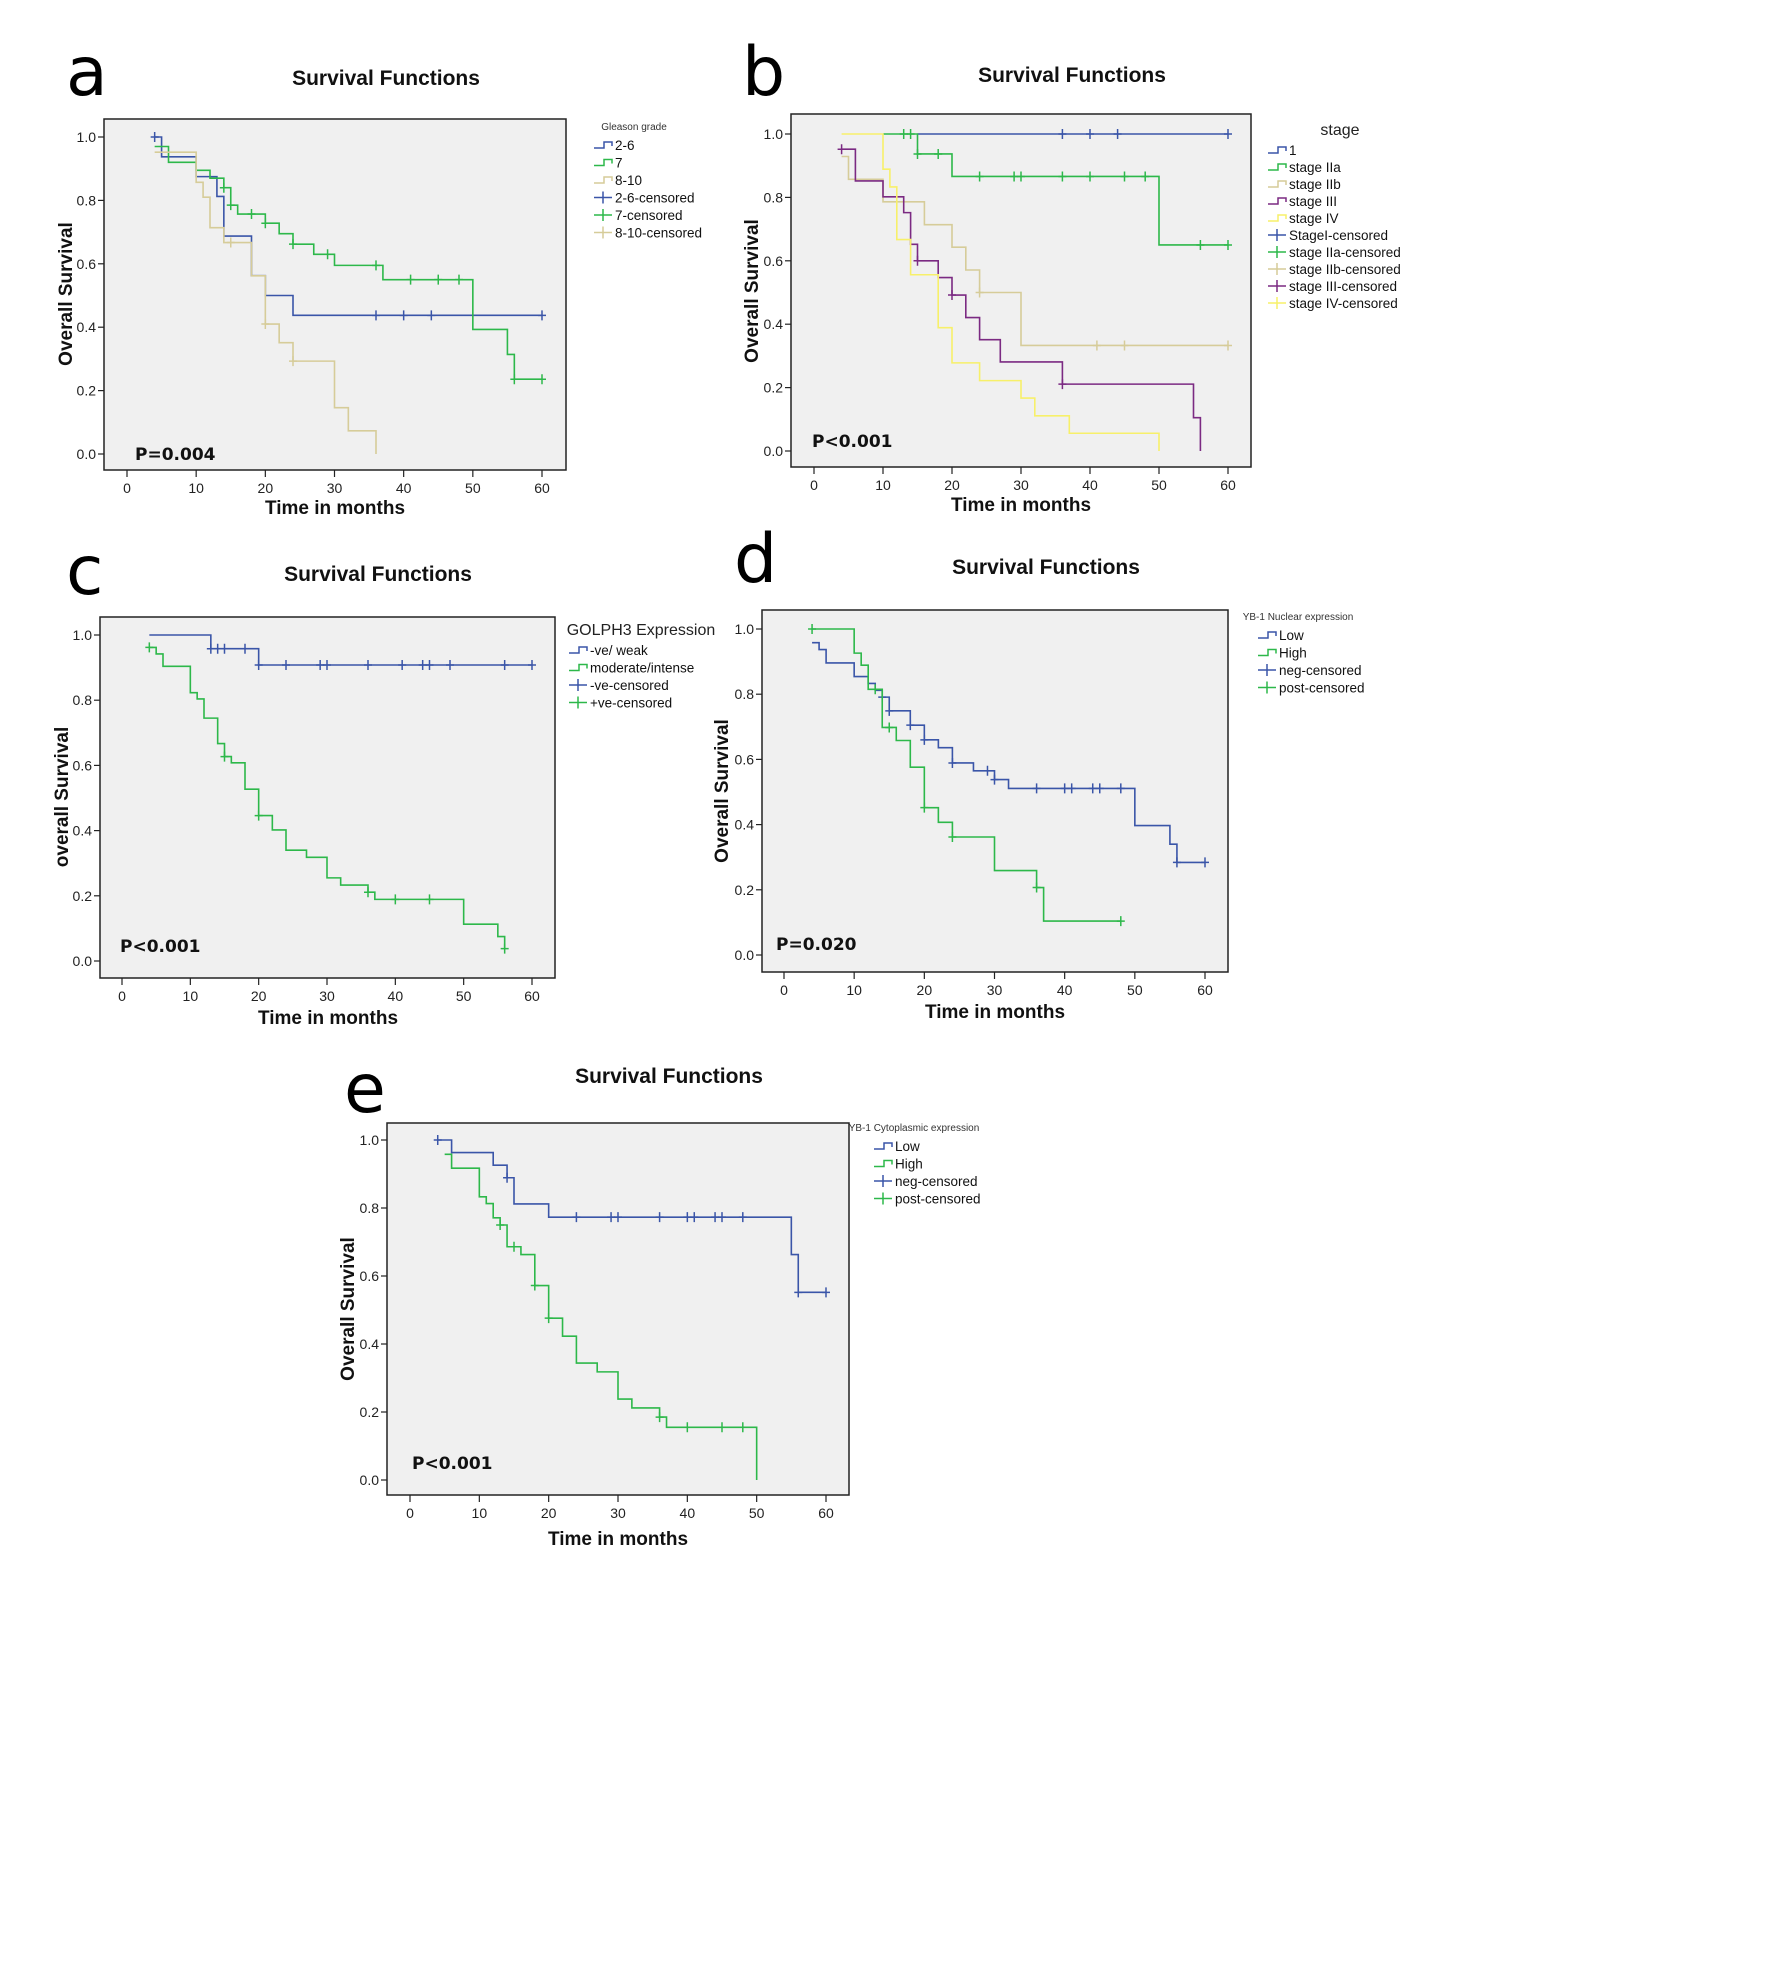 The image size is (1772, 1968). What do you see at coordinates (745, 629) in the screenshot?
I see `y-tick-label: 1.0` at bounding box center [745, 629].